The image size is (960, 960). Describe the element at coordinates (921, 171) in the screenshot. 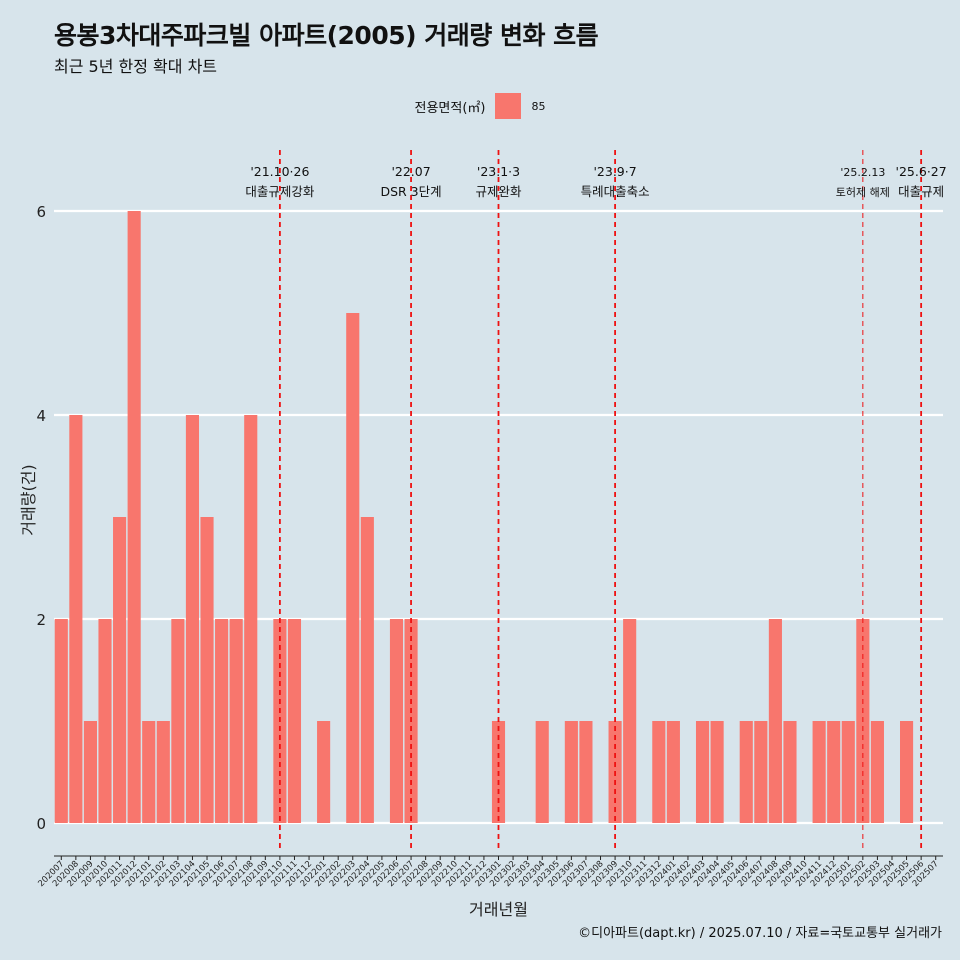

I see `event-date-label: '25.6·27` at that location.